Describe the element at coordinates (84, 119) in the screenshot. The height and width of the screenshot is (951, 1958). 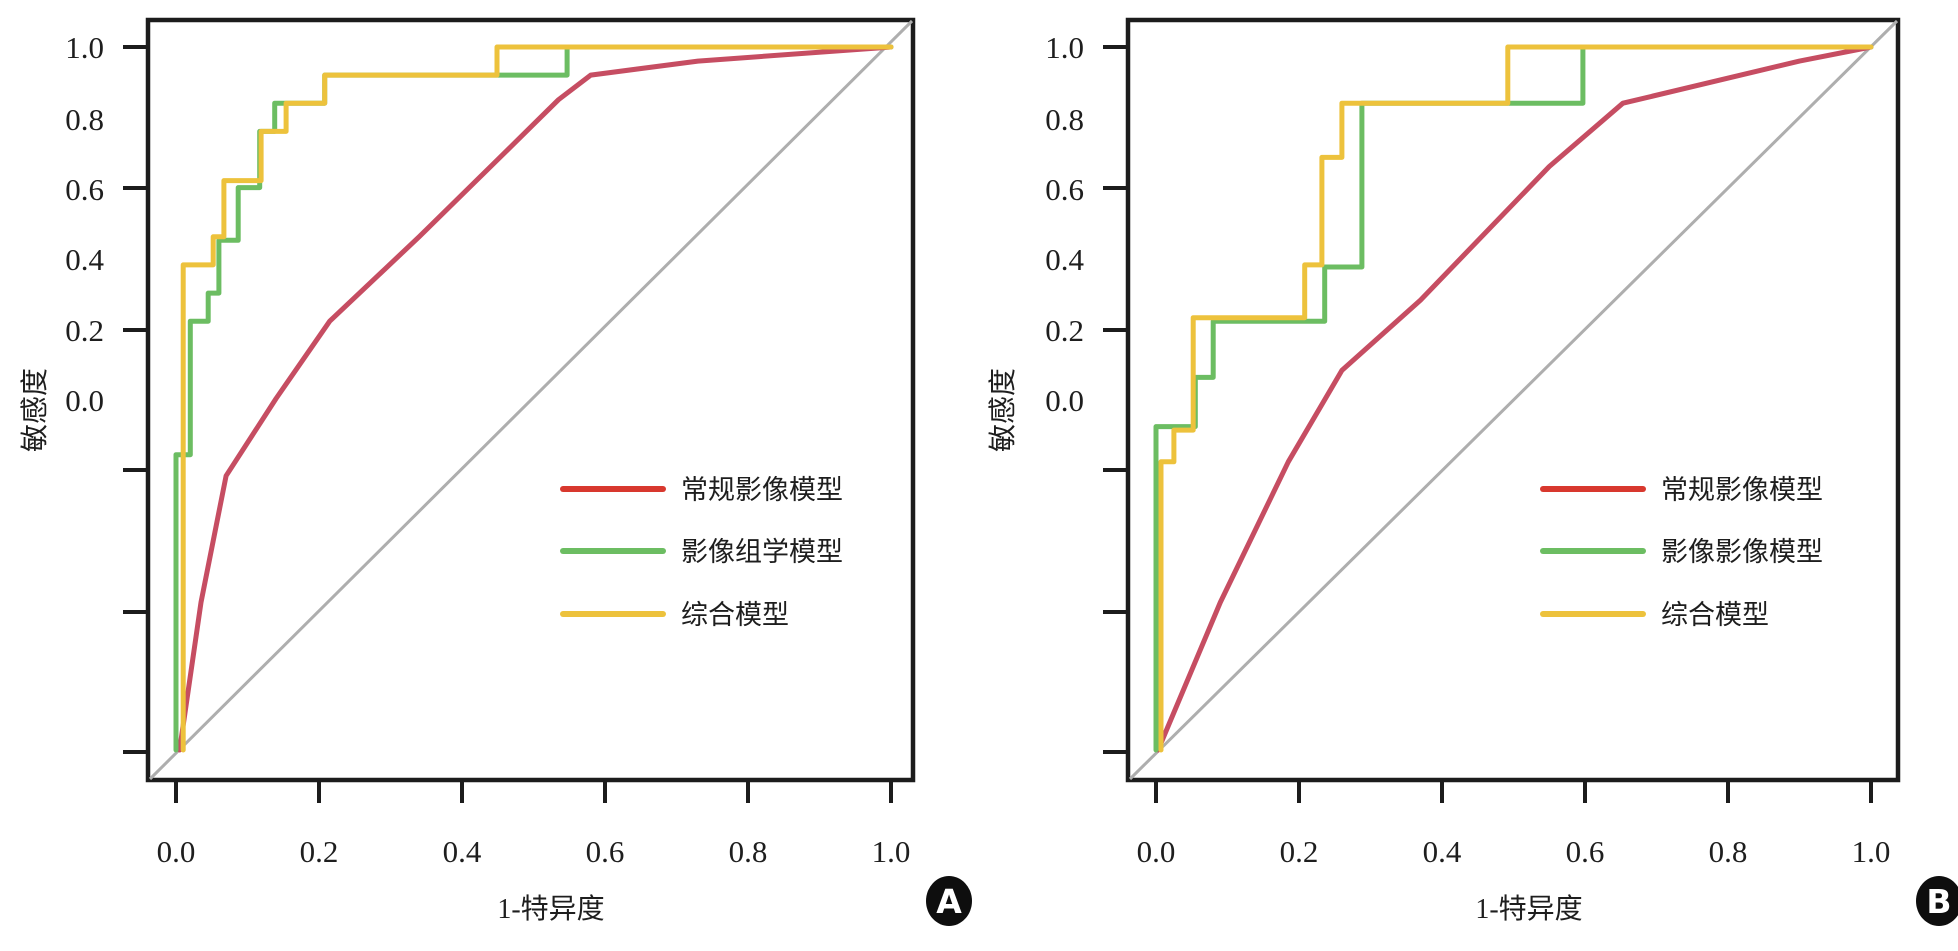
I see `y-tick-label-A-0.8: 0.8` at that location.